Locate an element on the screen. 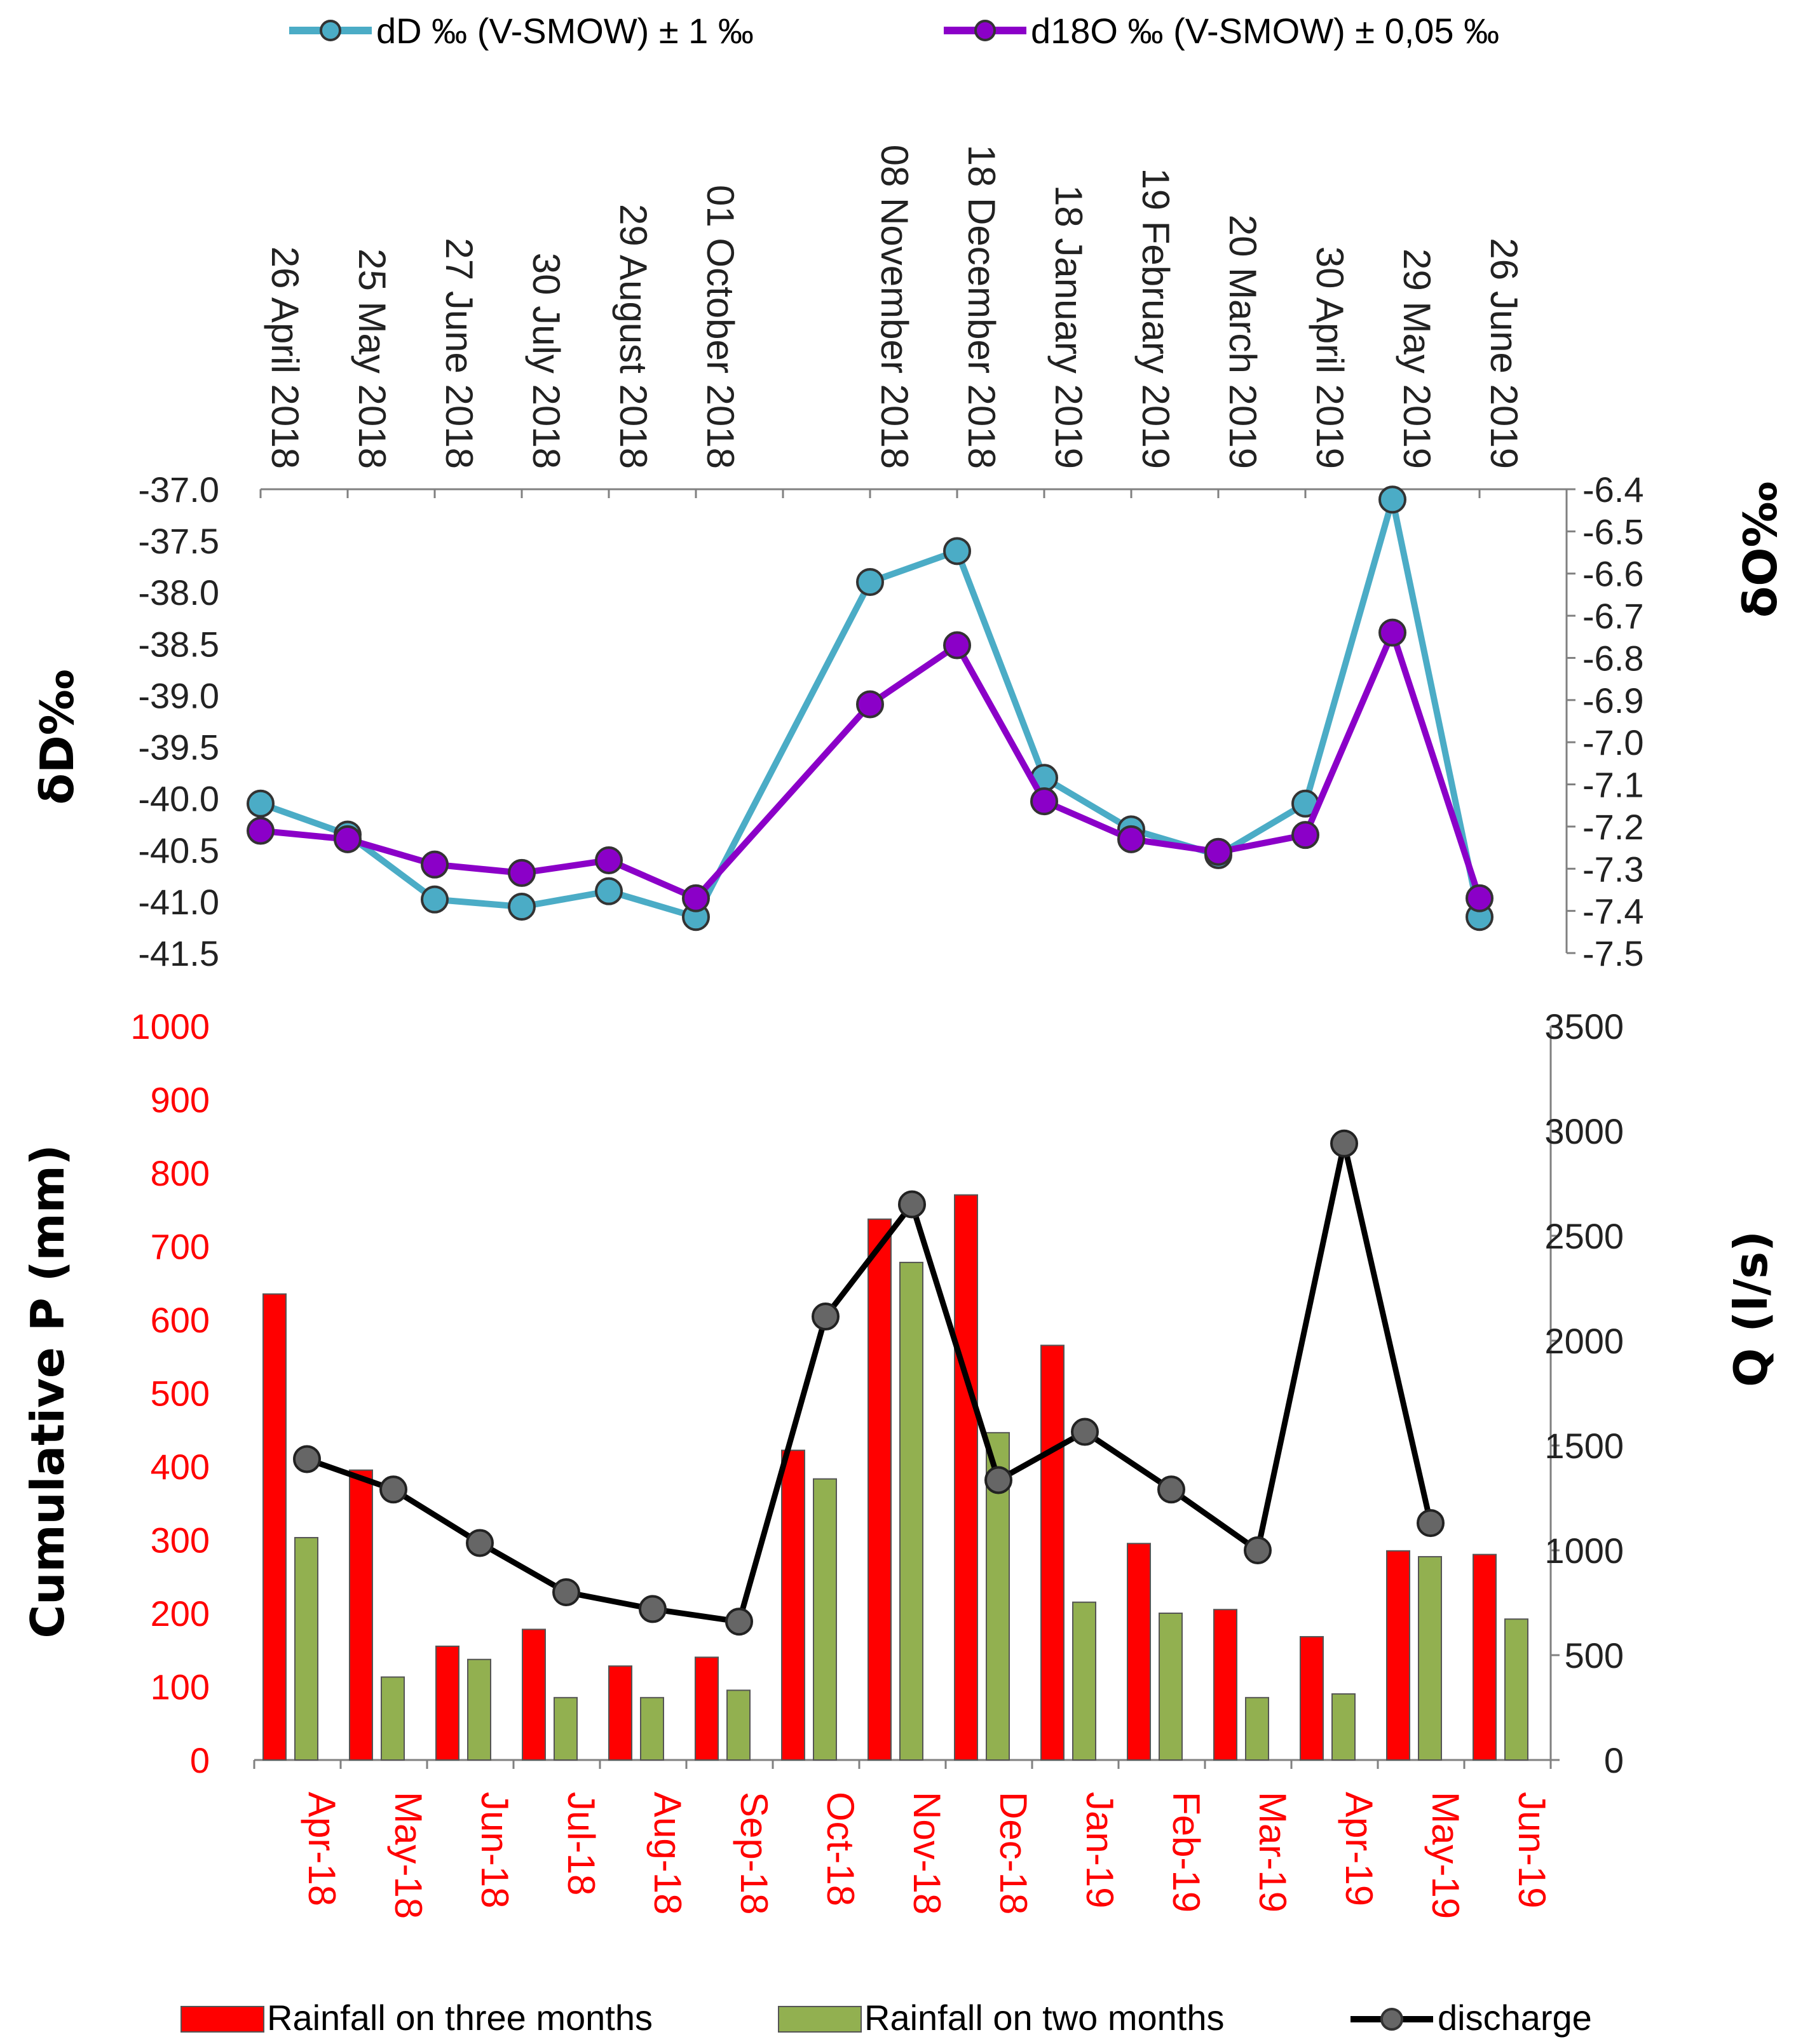  bottom-right-tick-label: 2500 is located at coordinates (1584, 1236).